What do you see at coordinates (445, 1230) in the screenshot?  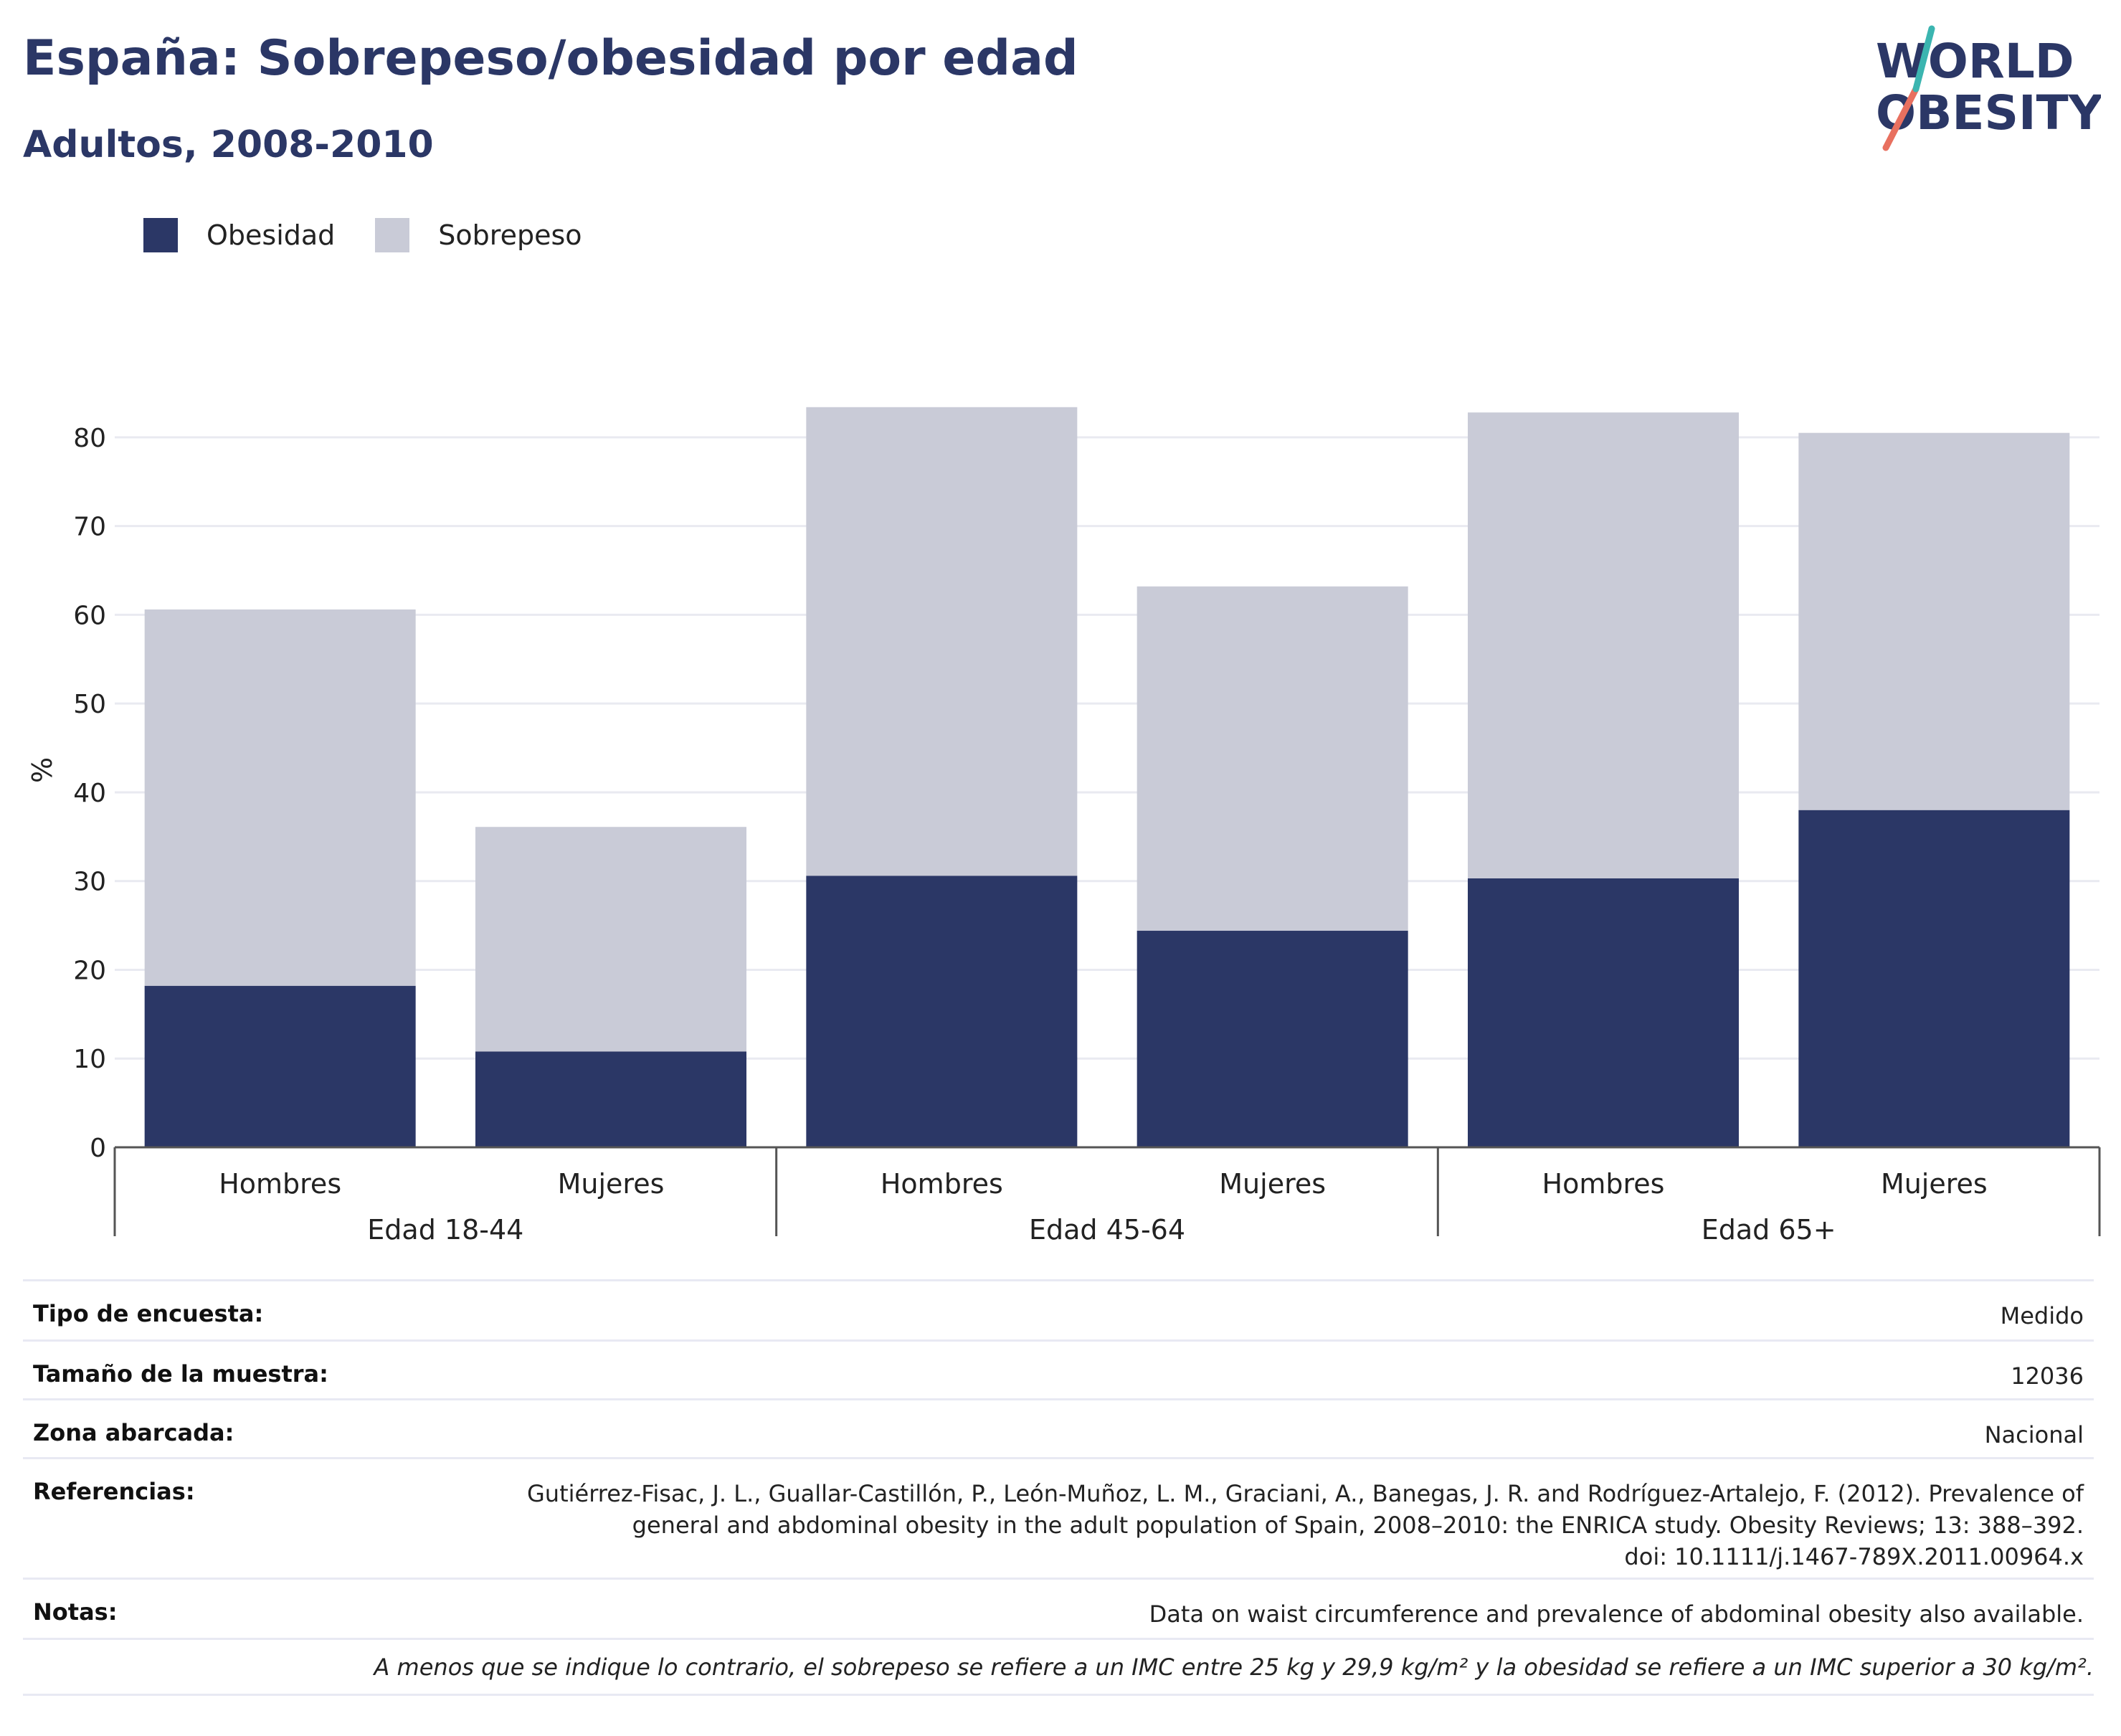 I see `x-group-label: Edad 18-44` at bounding box center [445, 1230].